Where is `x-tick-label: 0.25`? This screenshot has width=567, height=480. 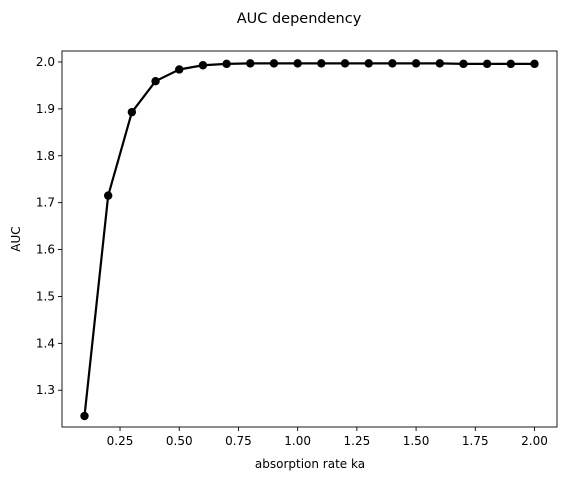
x-tick-label: 0.25 is located at coordinates (120, 441).